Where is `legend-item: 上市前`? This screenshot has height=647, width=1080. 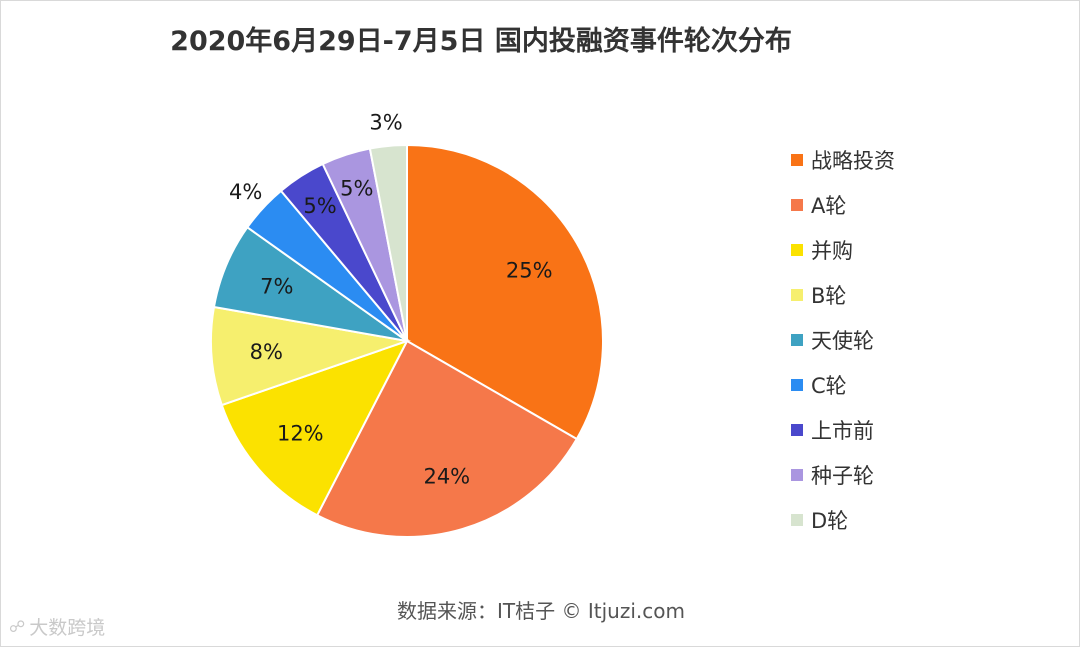 legend-item: 上市前 is located at coordinates (843, 429).